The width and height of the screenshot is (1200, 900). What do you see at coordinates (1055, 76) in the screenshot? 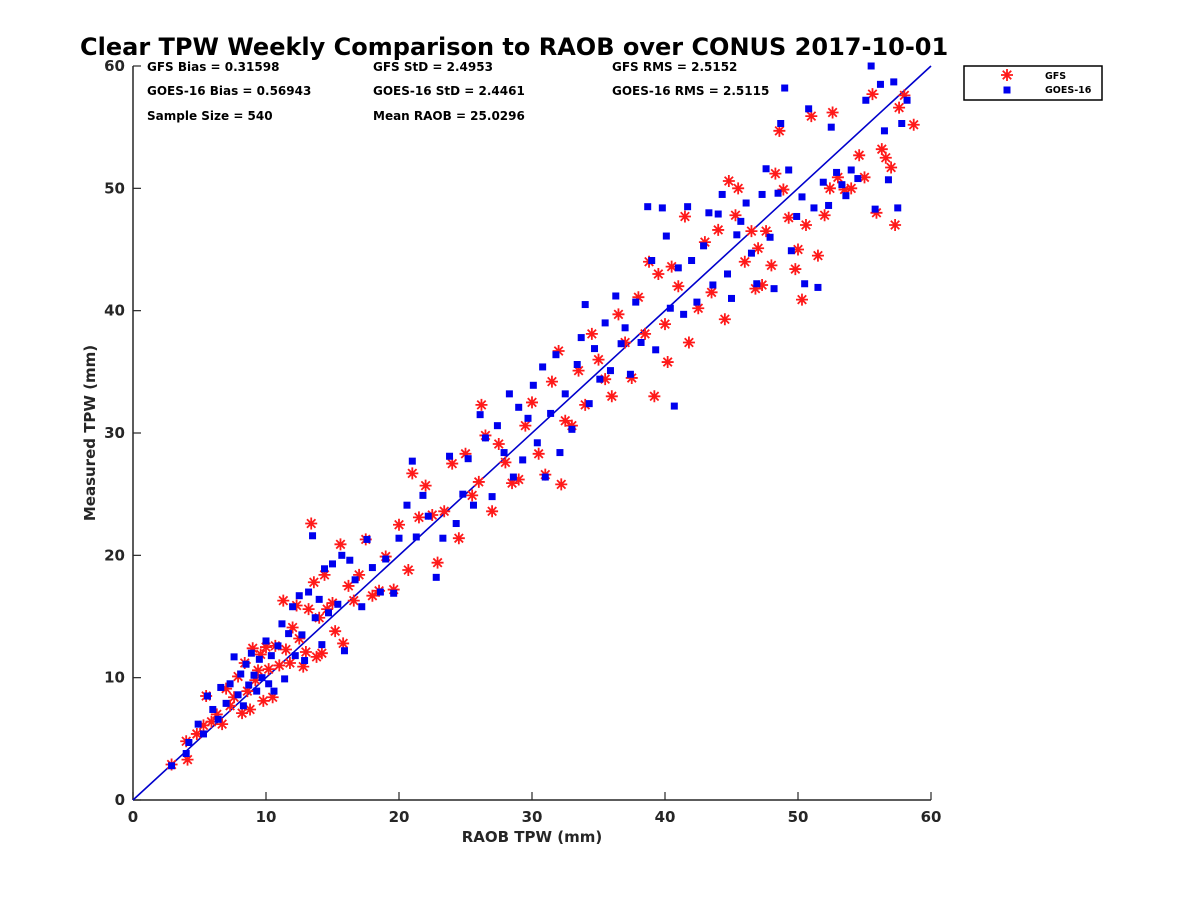
I see `legend-gfs-label: GFS` at bounding box center [1055, 76].